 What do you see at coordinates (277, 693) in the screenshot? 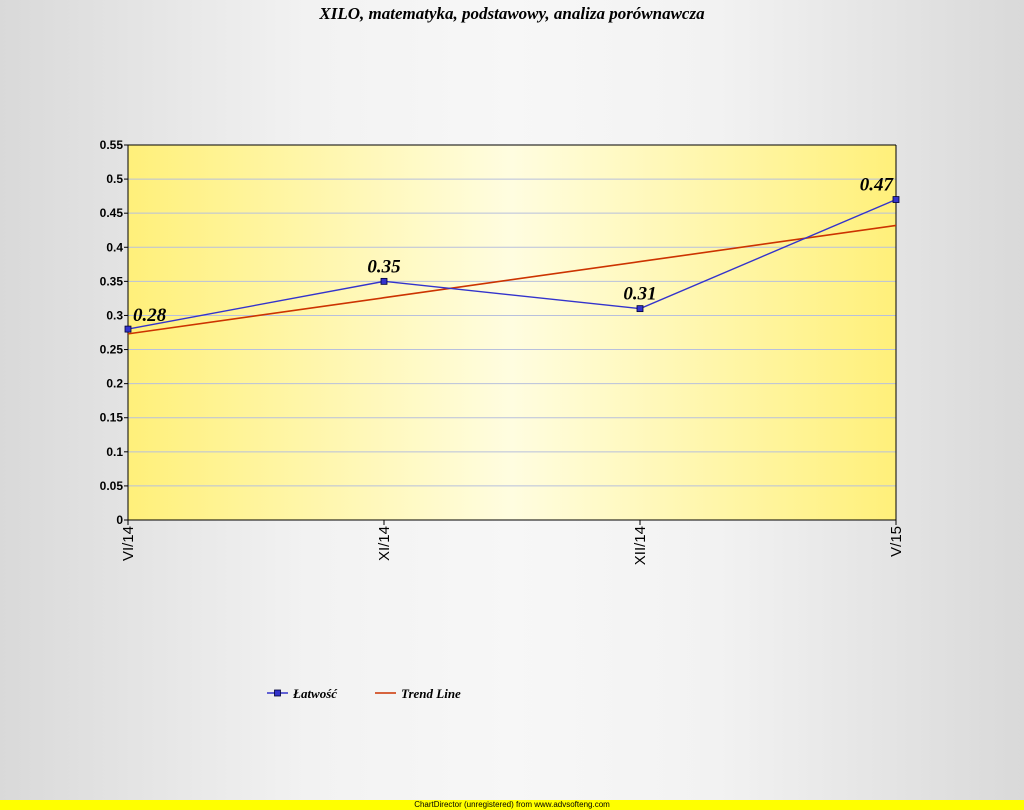
I see `legend-marker-latwosc` at bounding box center [277, 693].